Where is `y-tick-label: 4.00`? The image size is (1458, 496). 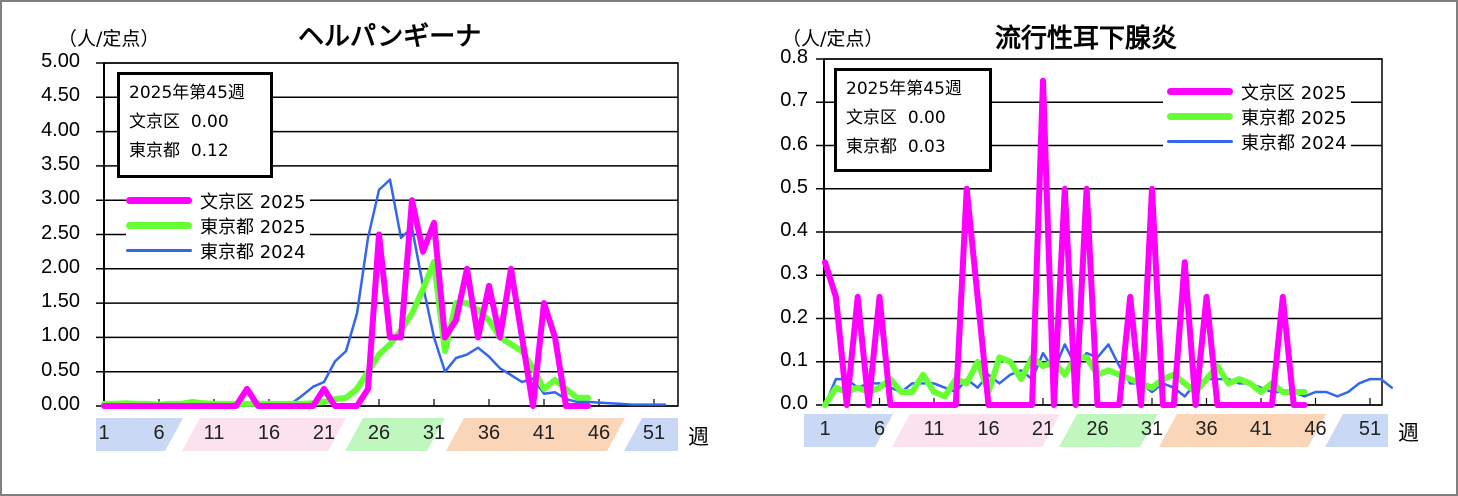 y-tick-label: 4.00 is located at coordinates (60, 129).